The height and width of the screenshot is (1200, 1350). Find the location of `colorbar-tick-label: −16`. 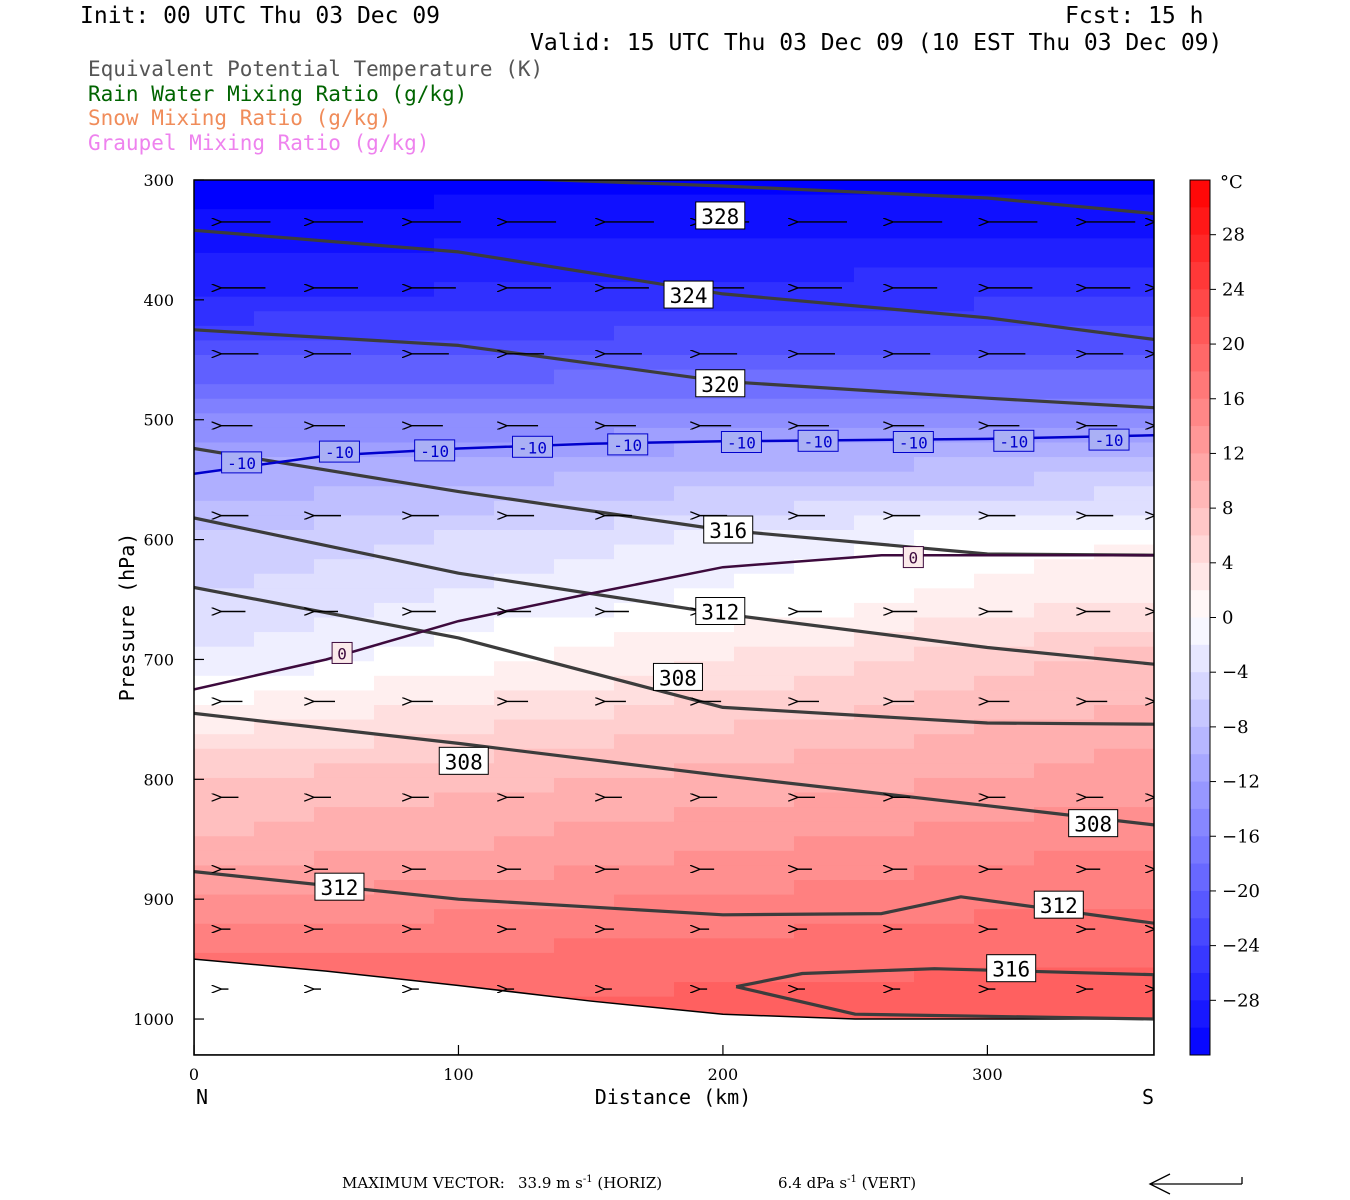

colorbar-tick-label: −16 is located at coordinates (1241, 836).